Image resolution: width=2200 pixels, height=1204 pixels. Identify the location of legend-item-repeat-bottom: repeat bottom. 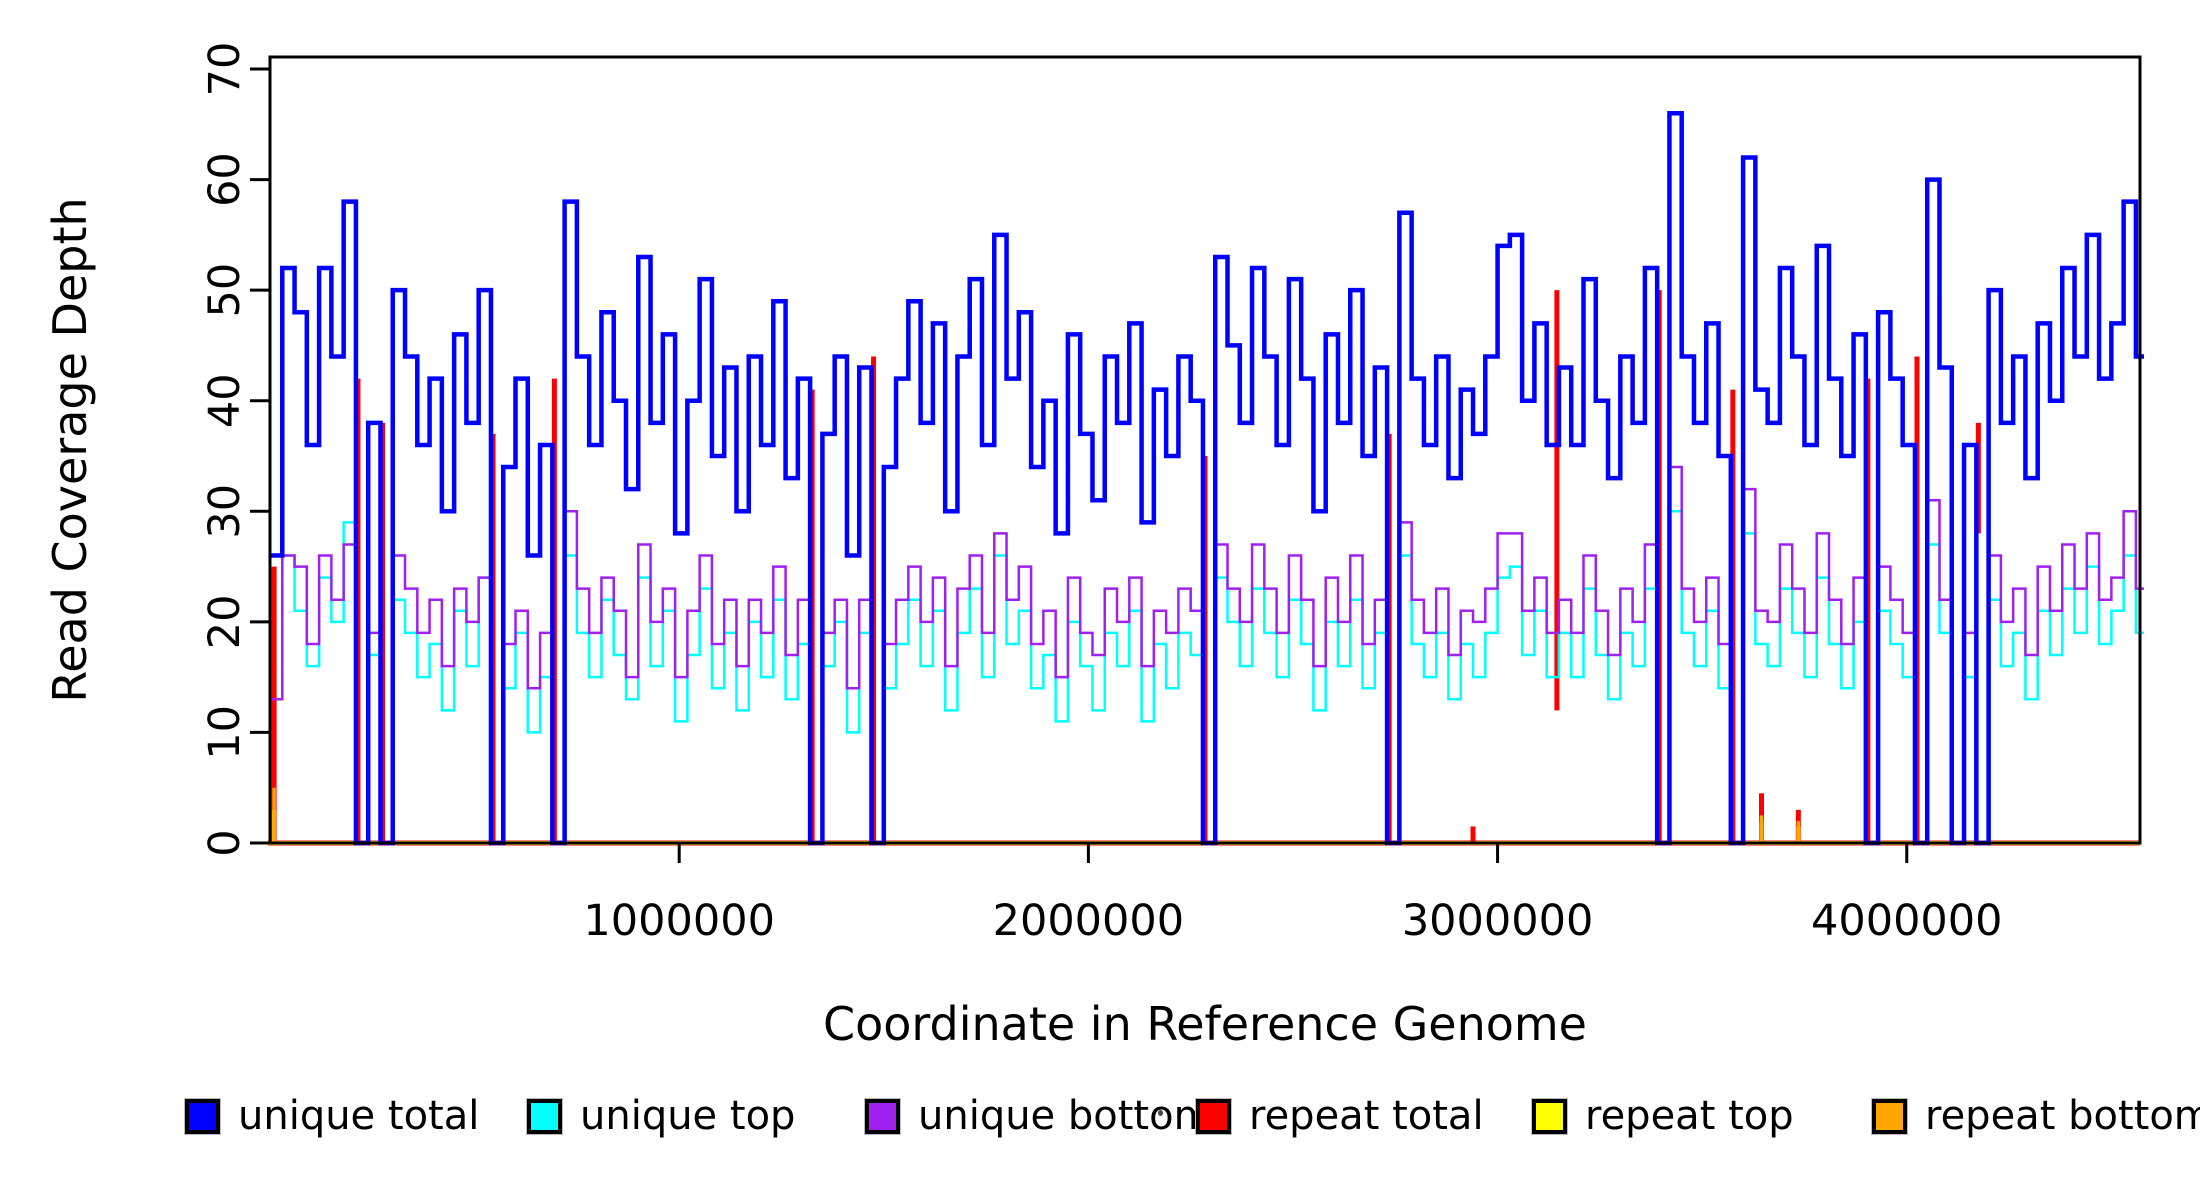
(2036, 1116).